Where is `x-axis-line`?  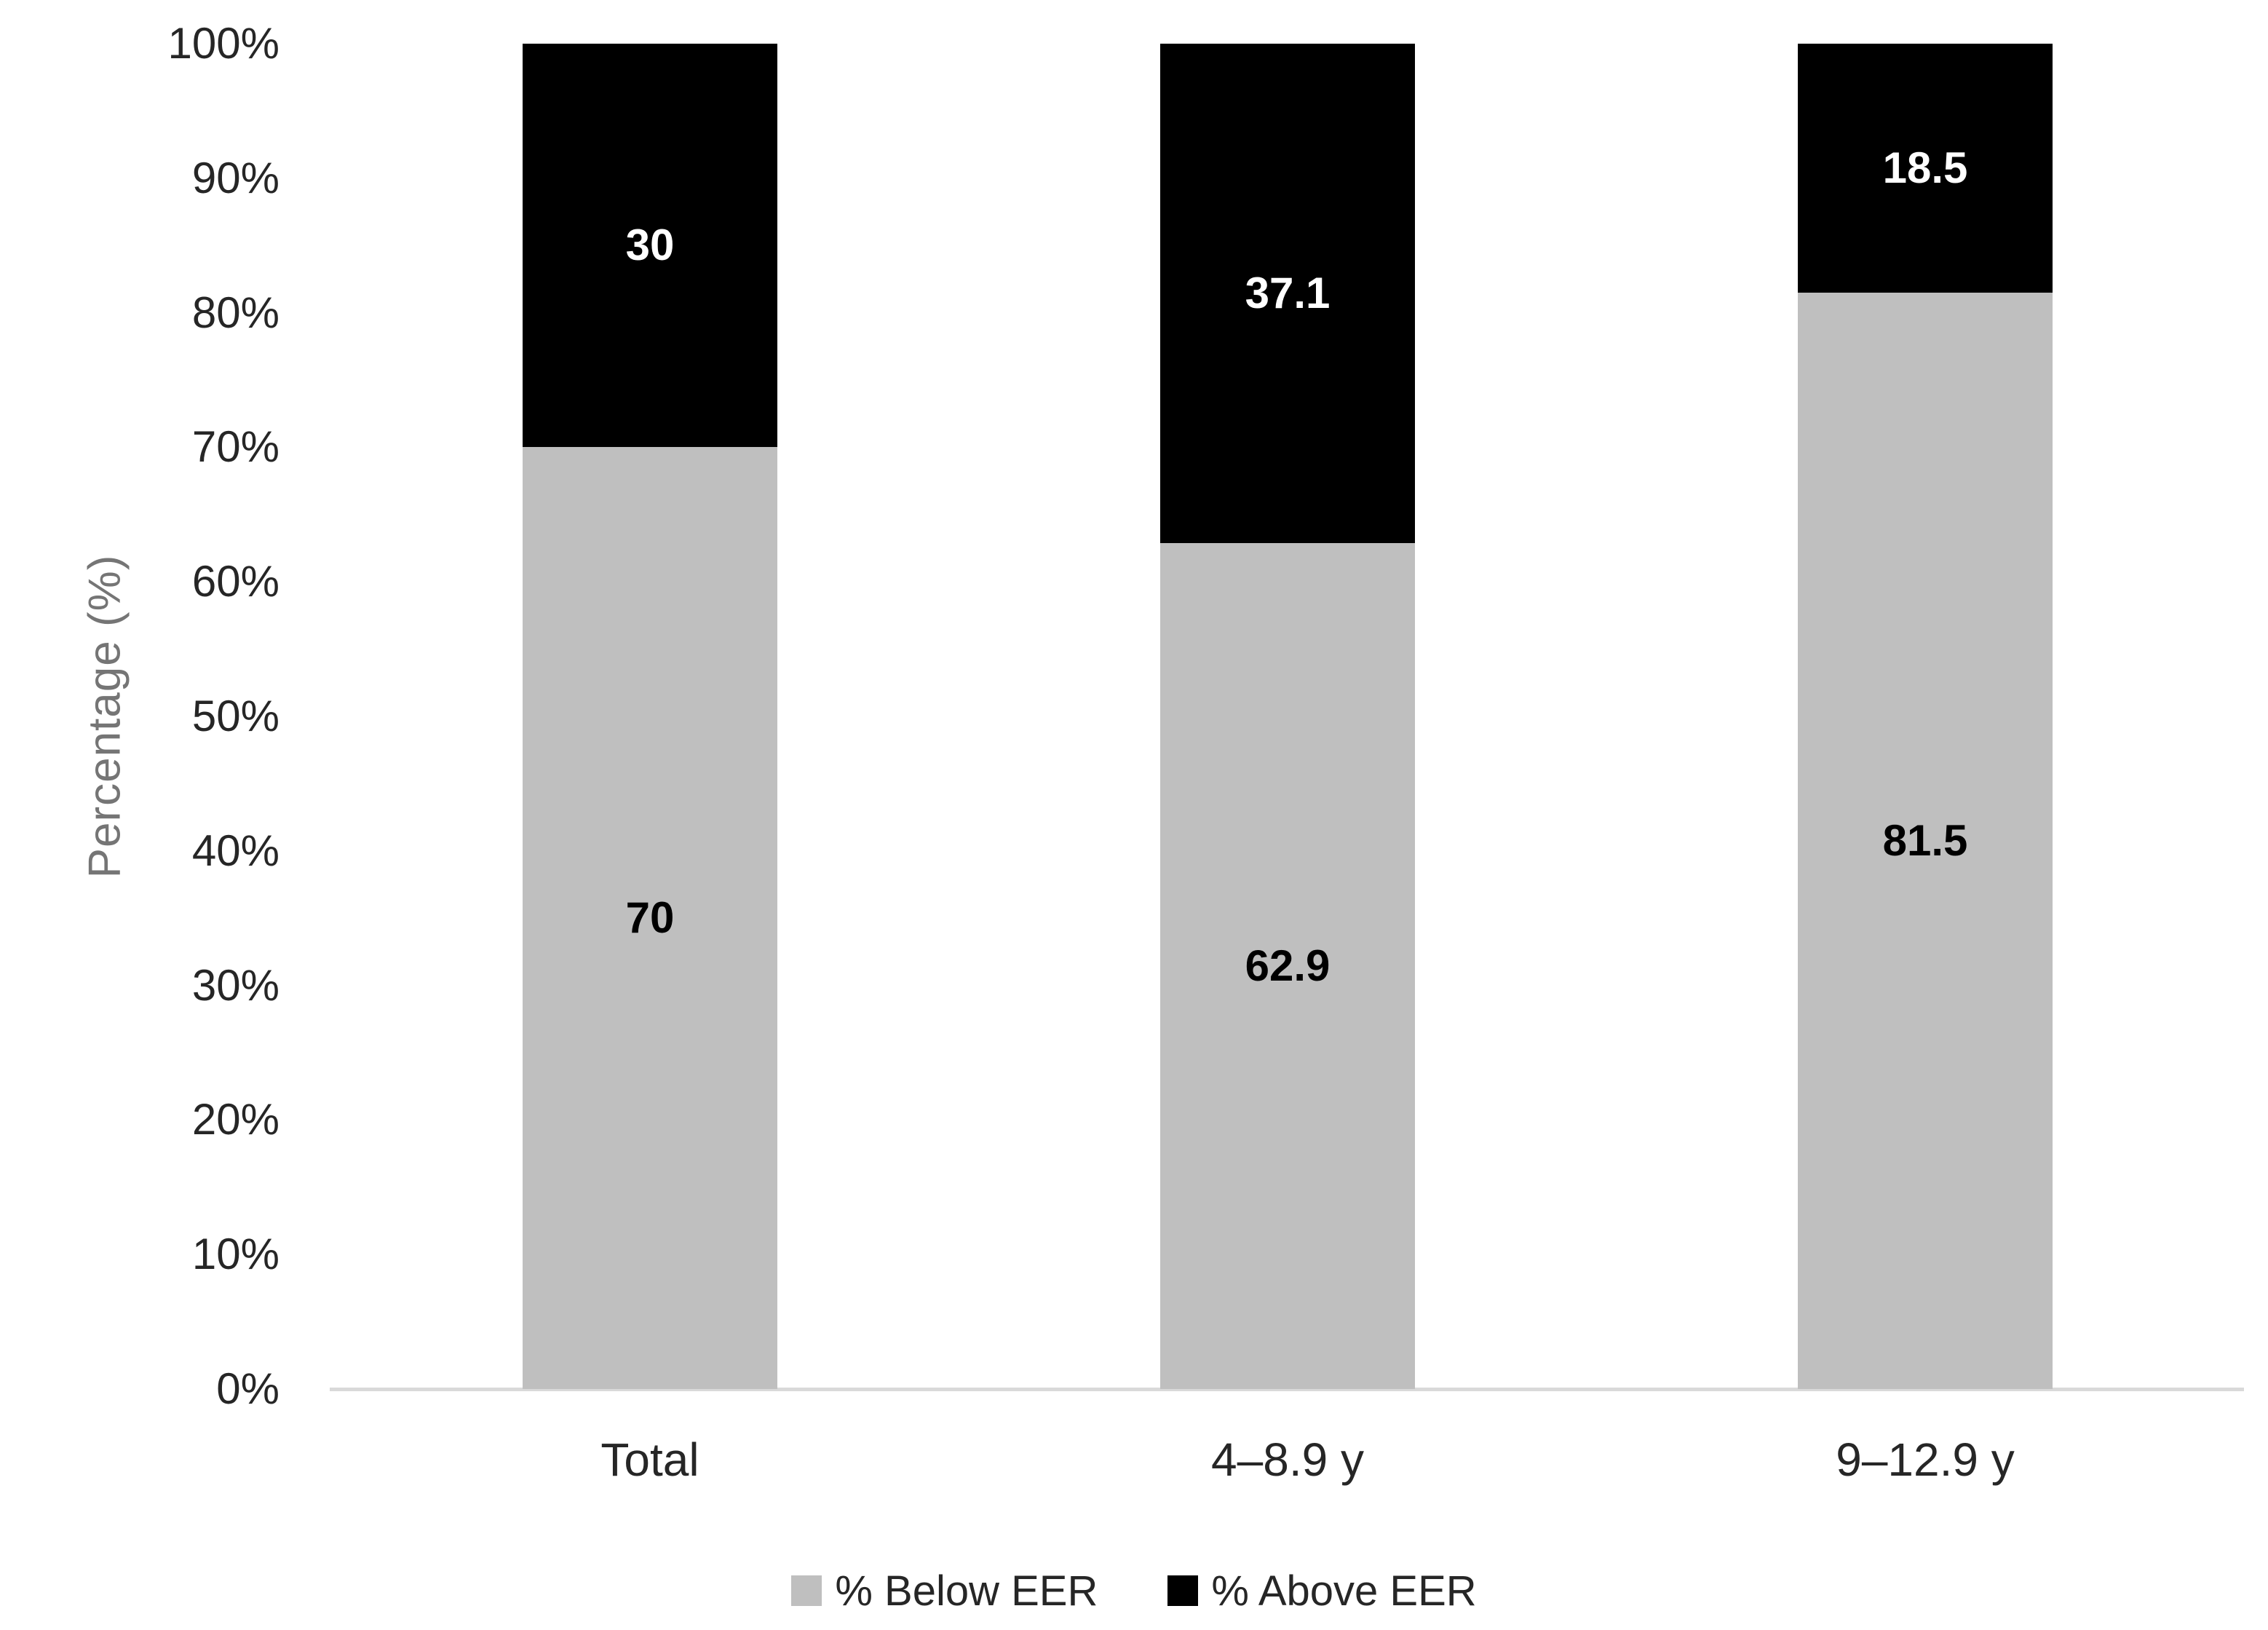 x-axis-line is located at coordinates (1287, 1389).